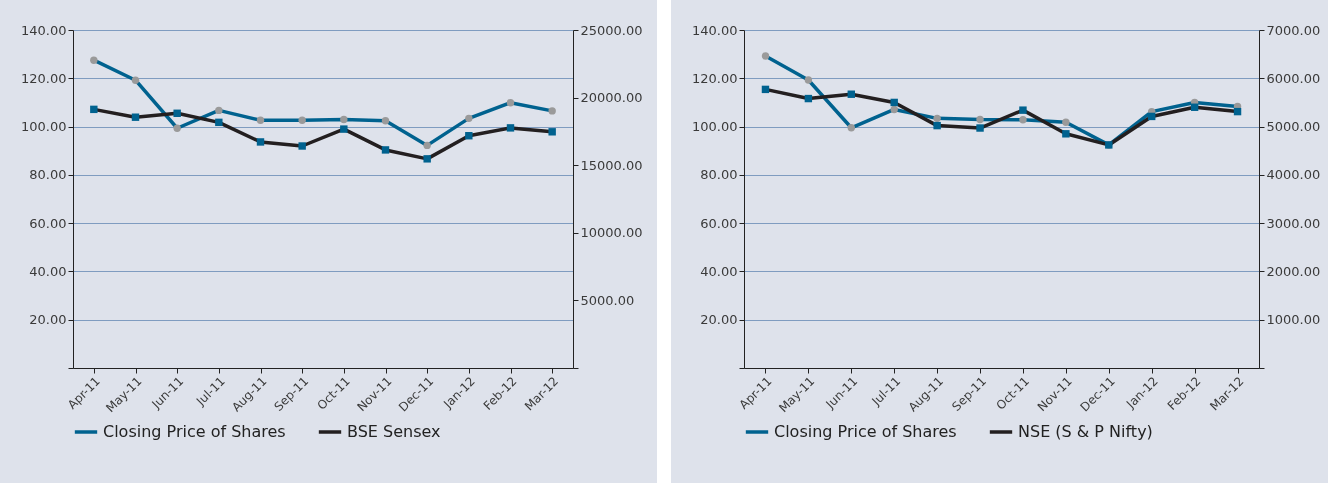 The image size is (1328, 483). I want to click on y2-tick-label: 7000.00, so click(1293, 30).